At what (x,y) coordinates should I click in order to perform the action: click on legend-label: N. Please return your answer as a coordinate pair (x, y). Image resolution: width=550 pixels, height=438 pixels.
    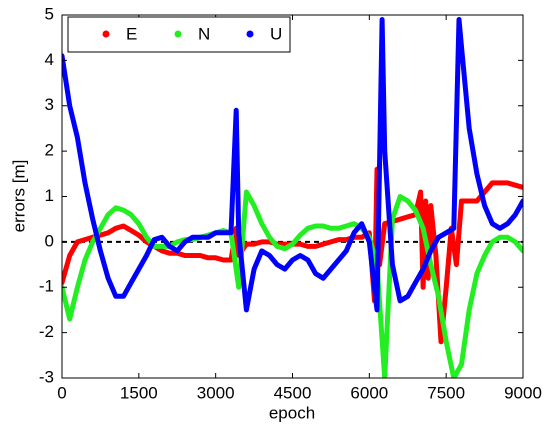
    Looking at the image, I should click on (204, 33).